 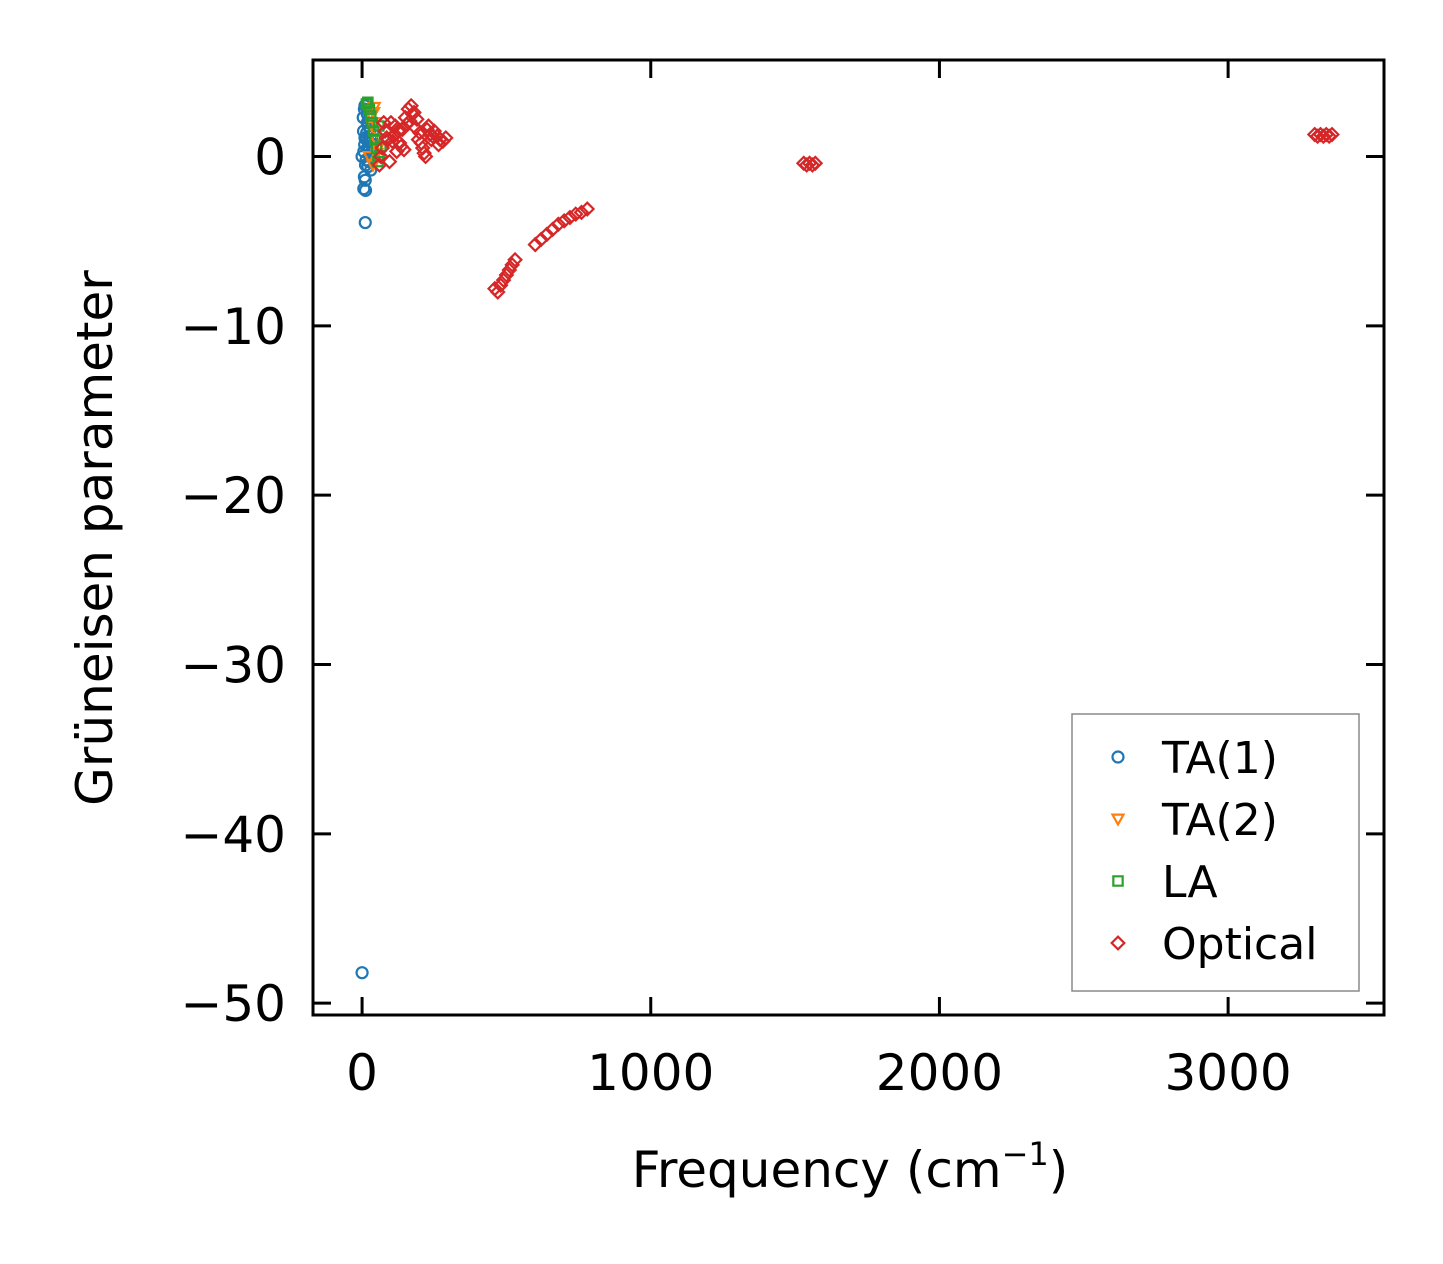 What do you see at coordinates (270, 158) in the screenshot?
I see `y-tick-label: 0` at bounding box center [270, 158].